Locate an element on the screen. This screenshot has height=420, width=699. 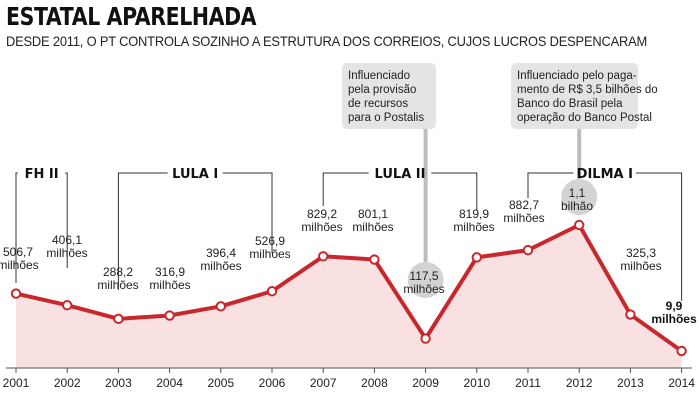
x-tick-label-2006: 2006 is located at coordinates (272, 383).